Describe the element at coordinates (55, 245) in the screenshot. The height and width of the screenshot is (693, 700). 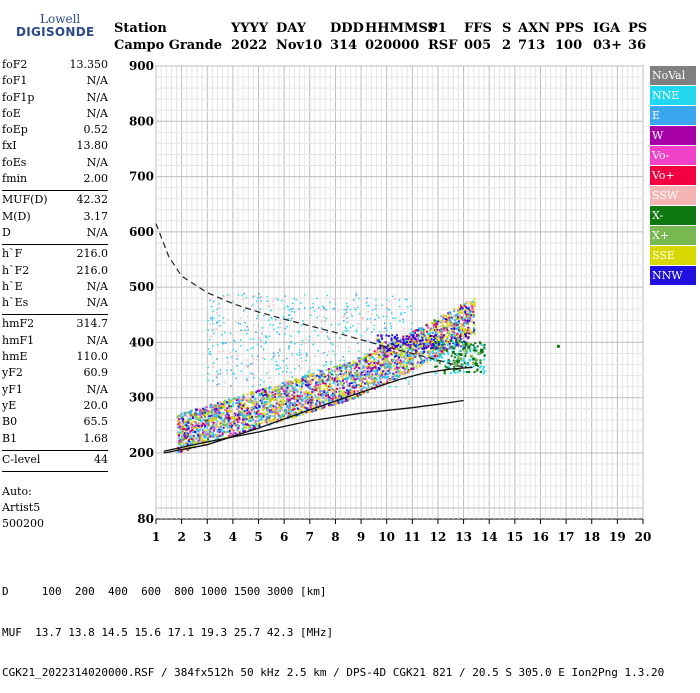
I see `param-divider` at that location.